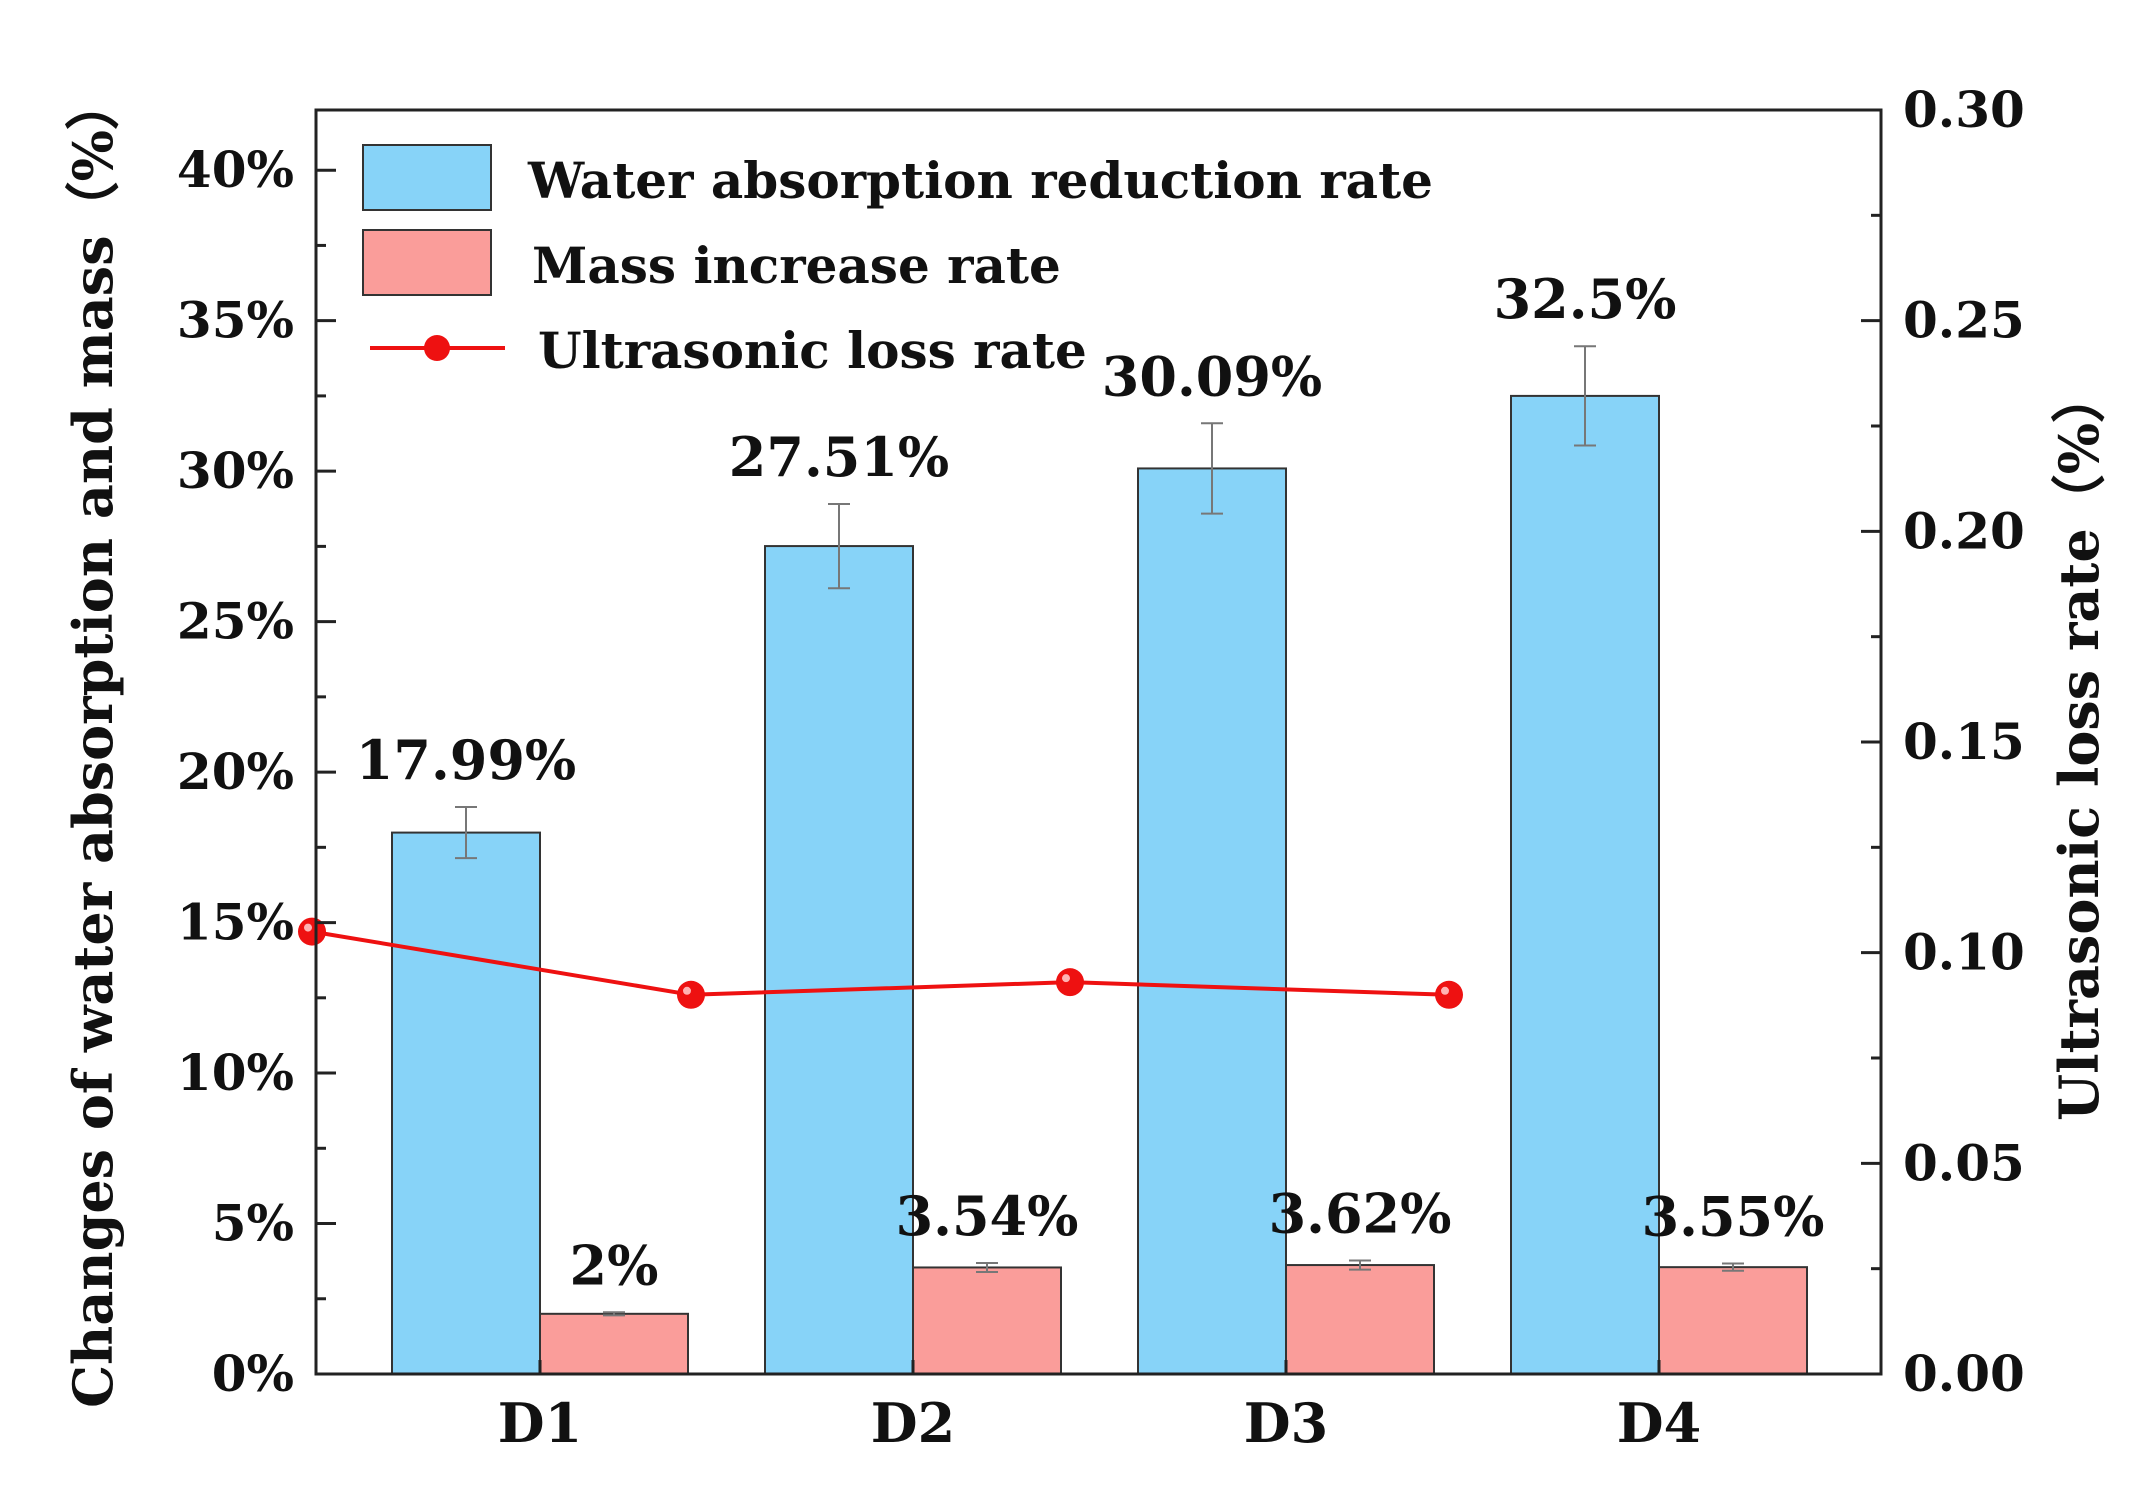 This screenshot has height=1510, width=2147. I want to click on data-label: 32.5%, so click(1585, 299).